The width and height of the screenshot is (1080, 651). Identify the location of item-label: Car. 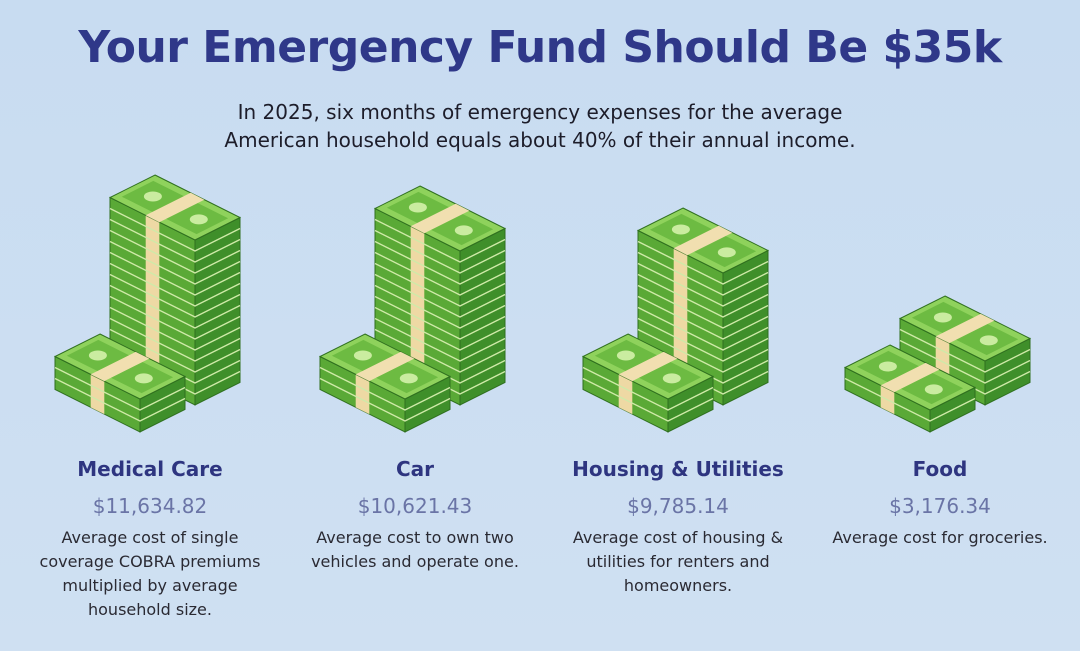
(415, 469).